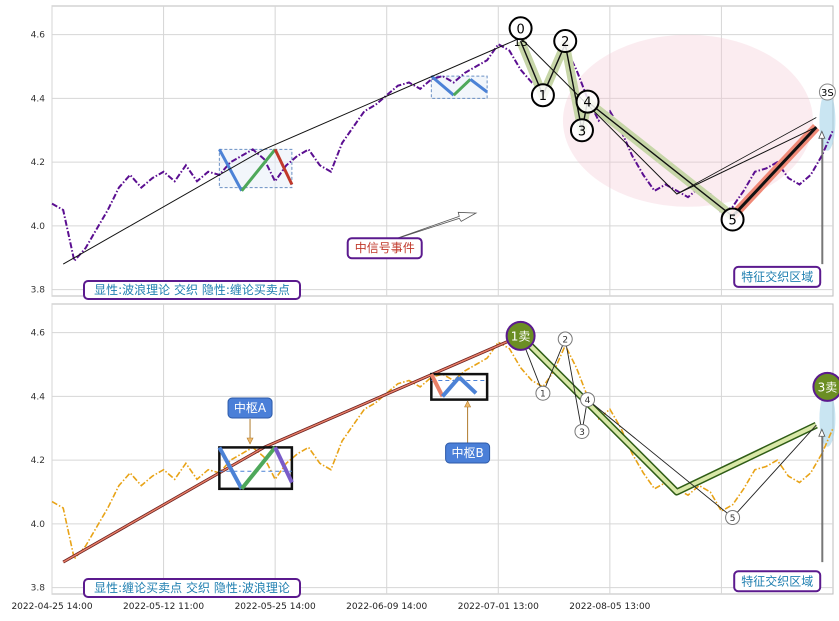 The height and width of the screenshot is (621, 839). What do you see at coordinates (668, 414) in the screenshot?
I see `stroke-band` at bounding box center [668, 414].